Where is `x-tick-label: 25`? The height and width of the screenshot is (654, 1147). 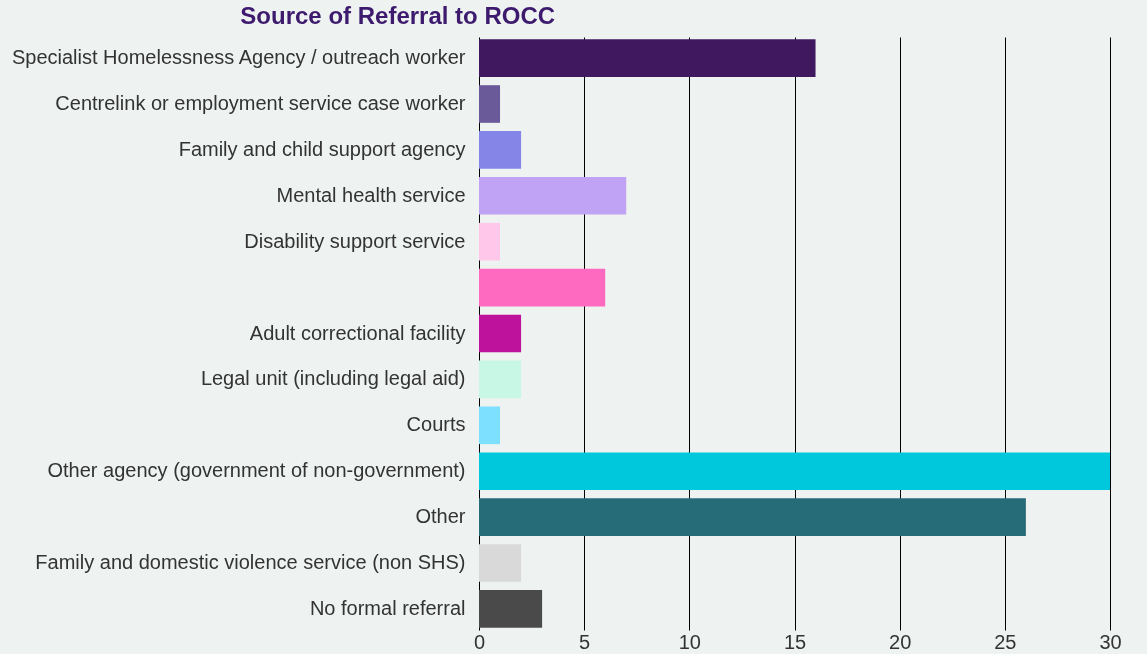
x-tick-label: 25 is located at coordinates (1005, 641).